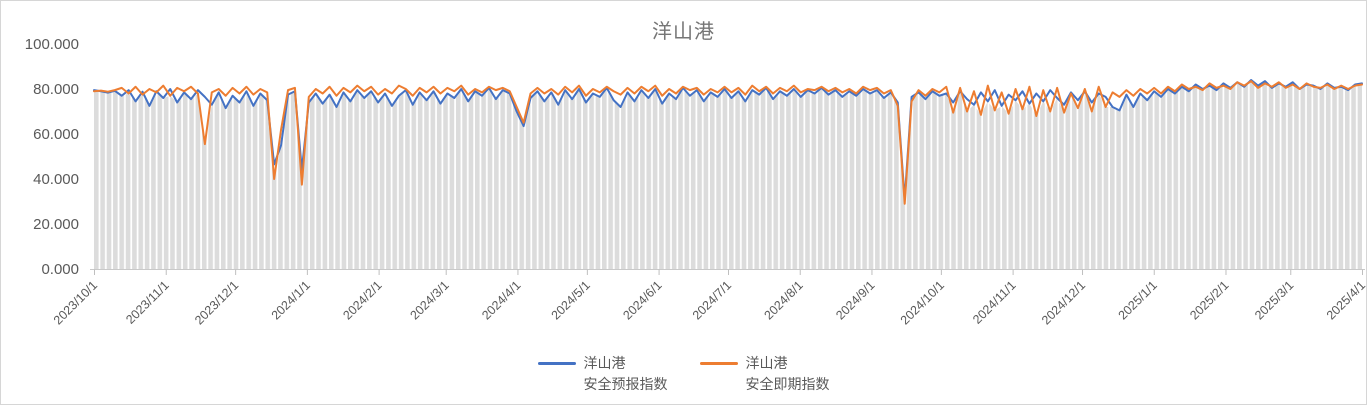  What do you see at coordinates (75, 302) in the screenshot?
I see `svg-text: 2023/10/1` at bounding box center [75, 302].